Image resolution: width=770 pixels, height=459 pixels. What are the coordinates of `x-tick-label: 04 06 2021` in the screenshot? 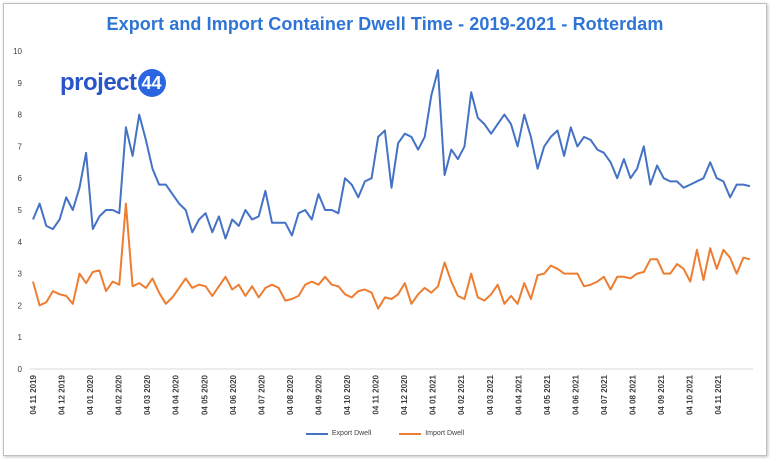 It's located at (575, 394).